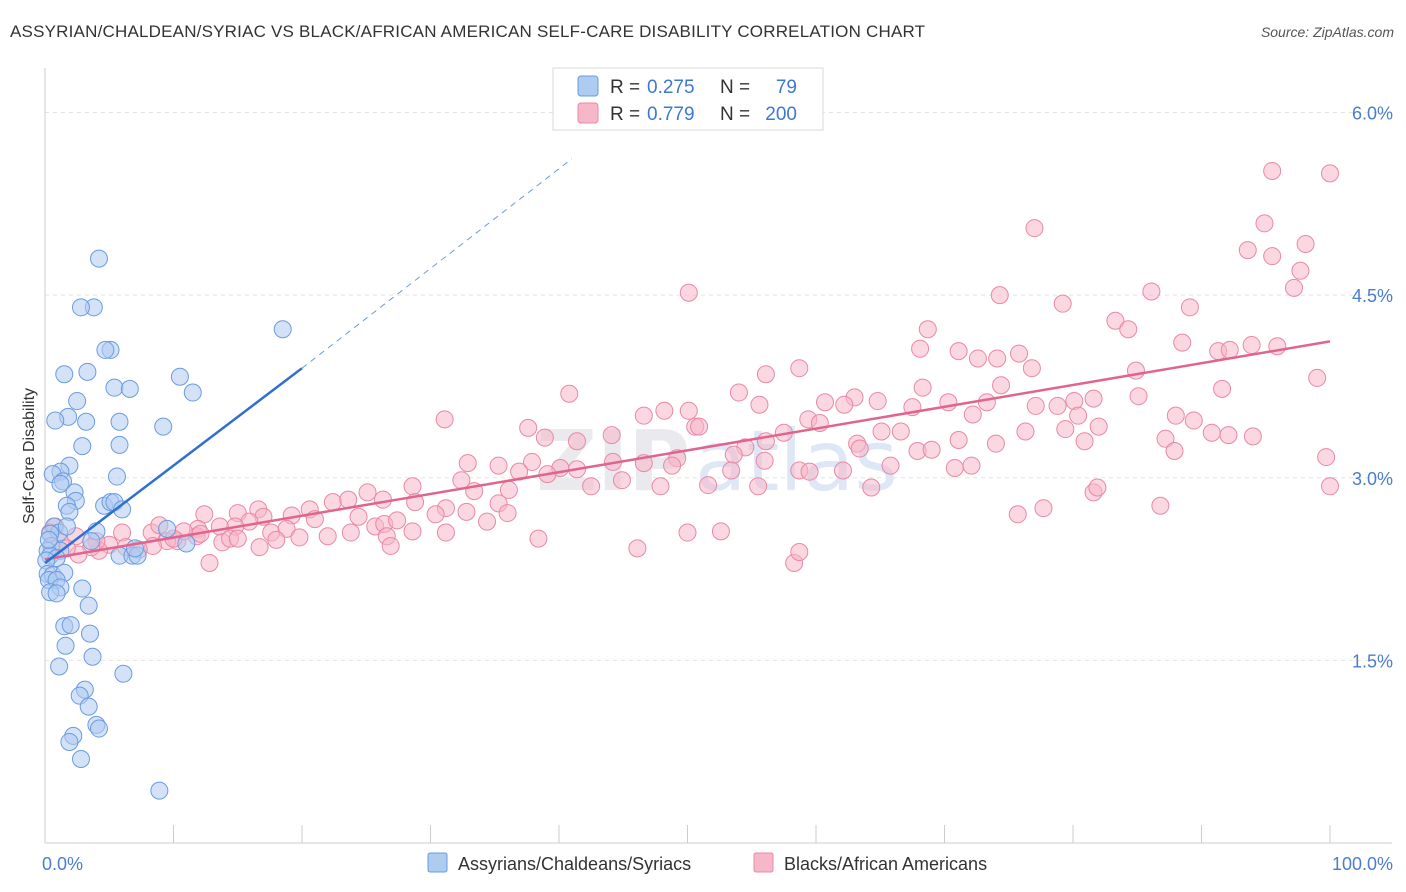 This screenshot has width=1406, height=892. What do you see at coordinates (1327, 32) in the screenshot?
I see `source-label: Source: ZipAtlas.com` at bounding box center [1327, 32].